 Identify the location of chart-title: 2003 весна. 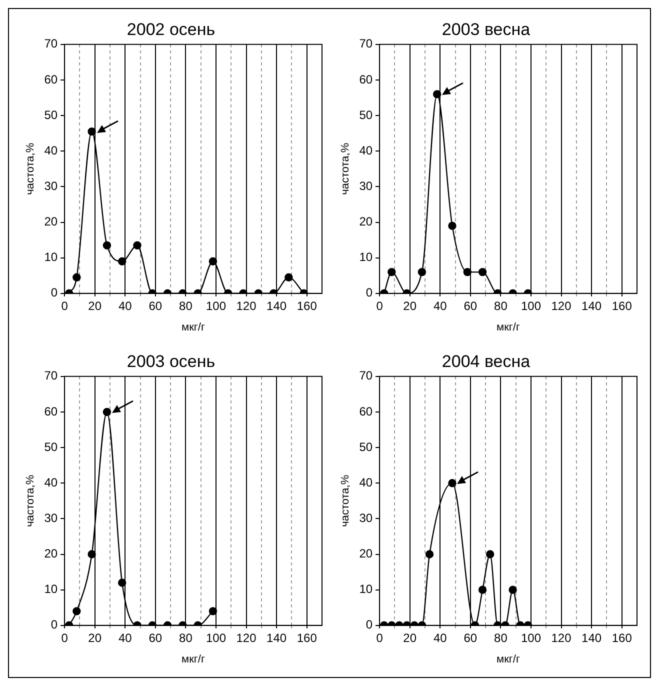
(486, 29).